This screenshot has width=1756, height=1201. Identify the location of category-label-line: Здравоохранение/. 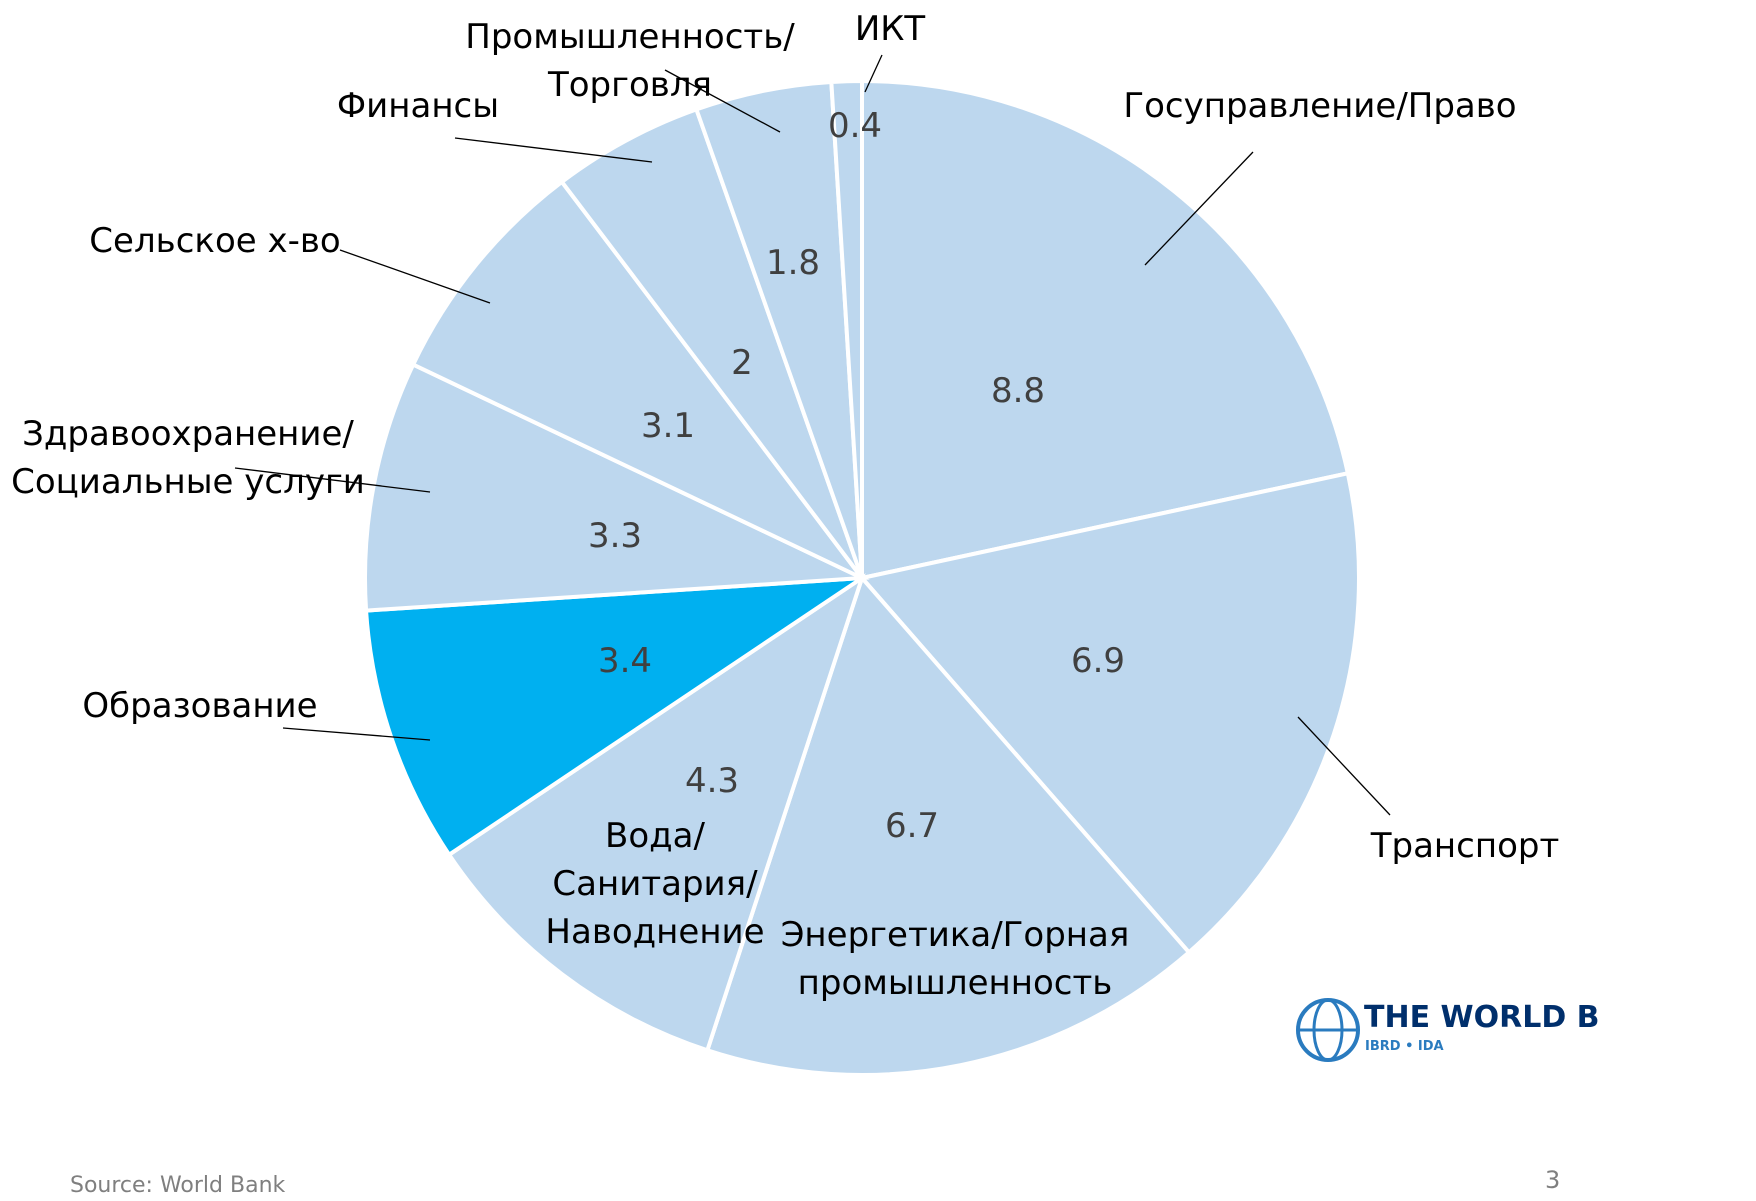
(188, 434).